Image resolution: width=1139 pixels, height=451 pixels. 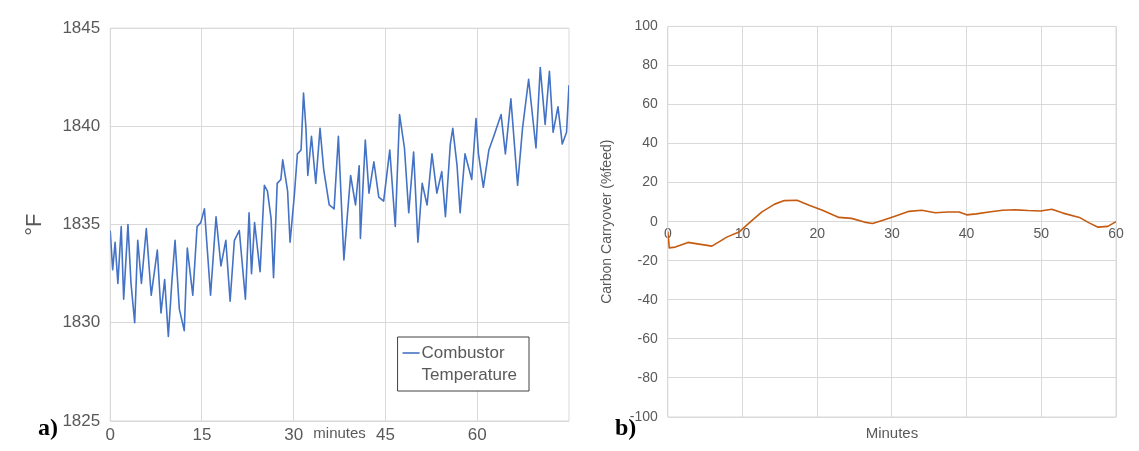 I want to click on y-tick-label: -80, so click(x=648, y=376).